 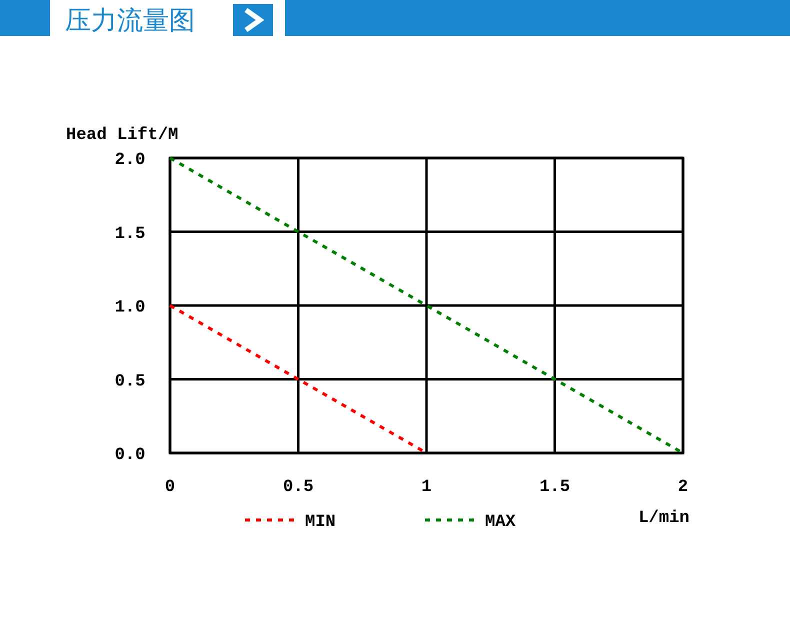 I want to click on x-tick-label: 2, so click(x=683, y=487).